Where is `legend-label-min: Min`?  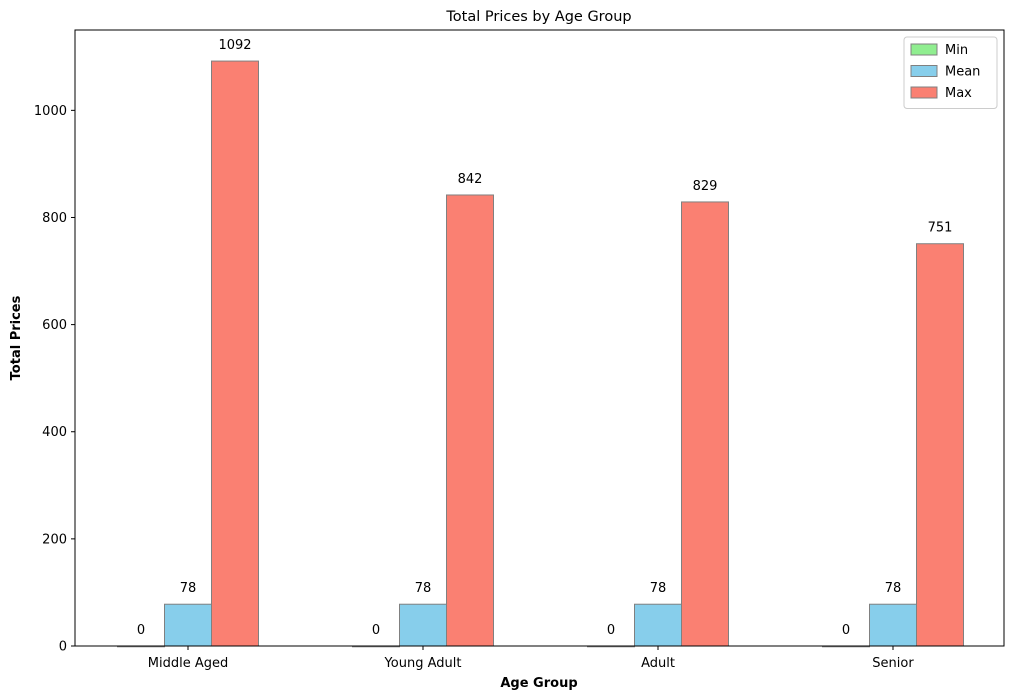
legend-label-min: Min is located at coordinates (956, 50).